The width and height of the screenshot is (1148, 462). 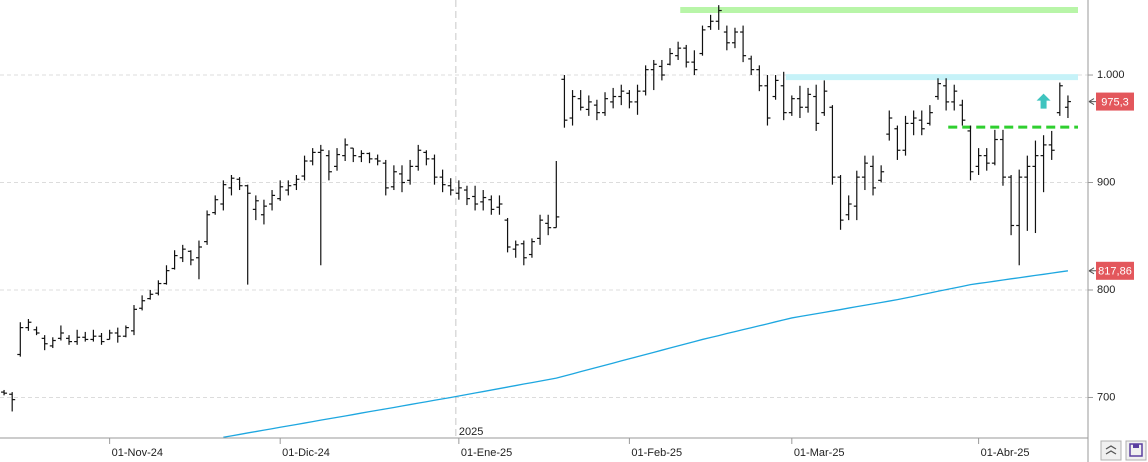 What do you see at coordinates (1106, 182) in the screenshot?
I see `y-tick-label: 900` at bounding box center [1106, 182].